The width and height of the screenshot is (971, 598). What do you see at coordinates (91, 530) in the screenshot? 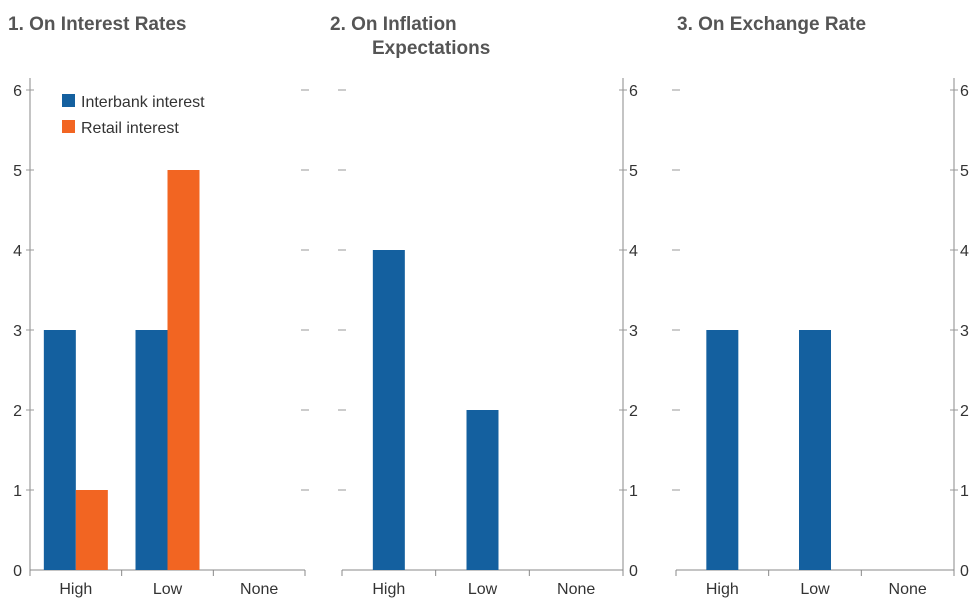
I see `bar-retail-high` at bounding box center [91, 530].